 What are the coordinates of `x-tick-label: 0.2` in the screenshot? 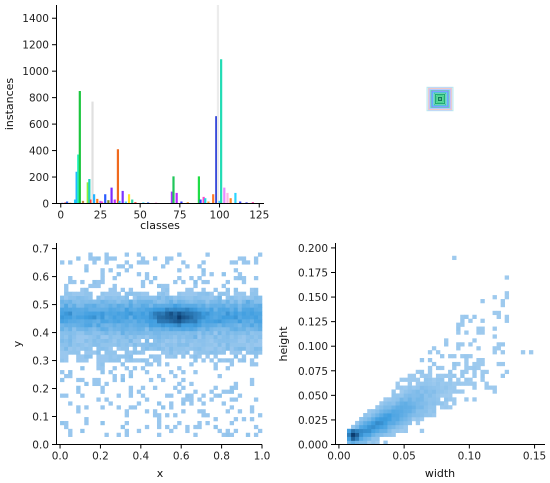 It's located at (100, 457).